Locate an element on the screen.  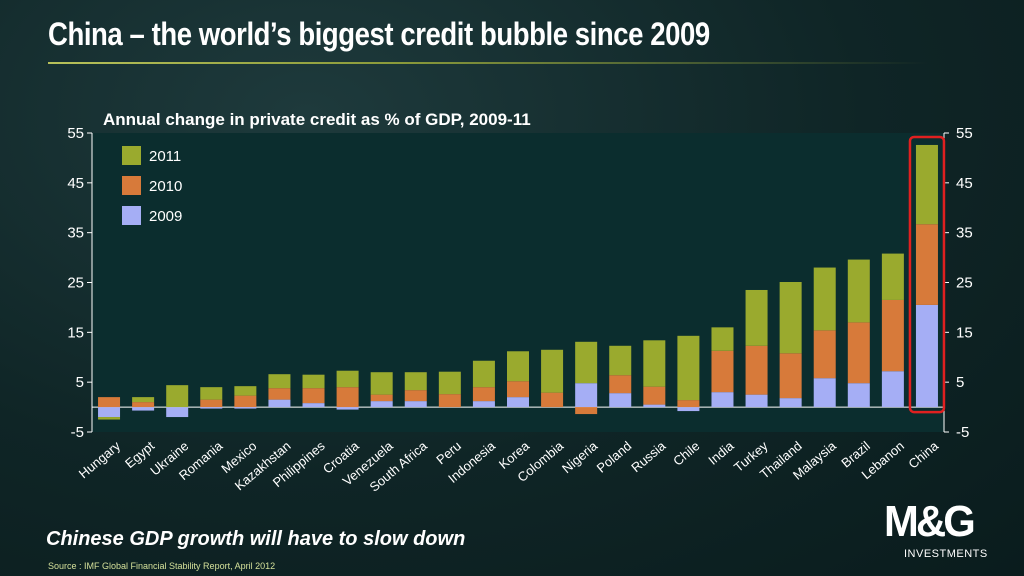
y-tick-label-right: 15 is located at coordinates (964, 332).